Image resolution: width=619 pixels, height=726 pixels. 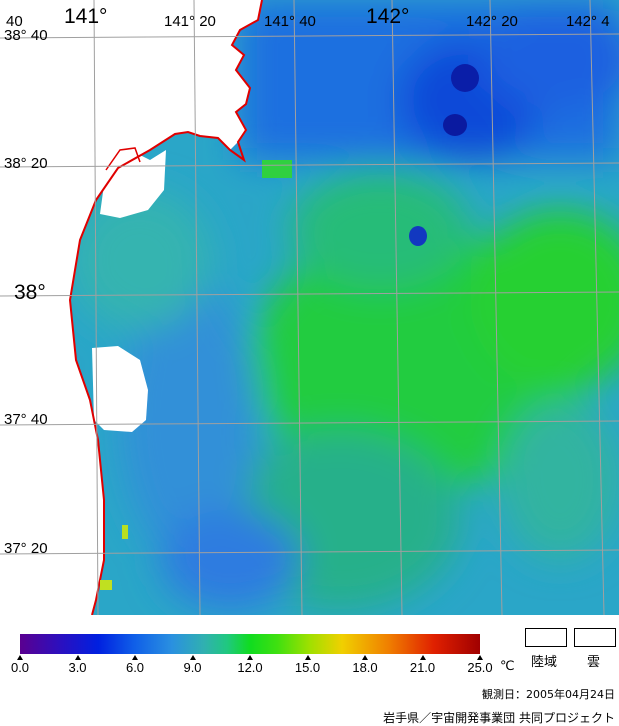 I want to click on credit-text: 岩手県／宇宙開発事業団 共同プロジェクト, so click(x=499, y=718).